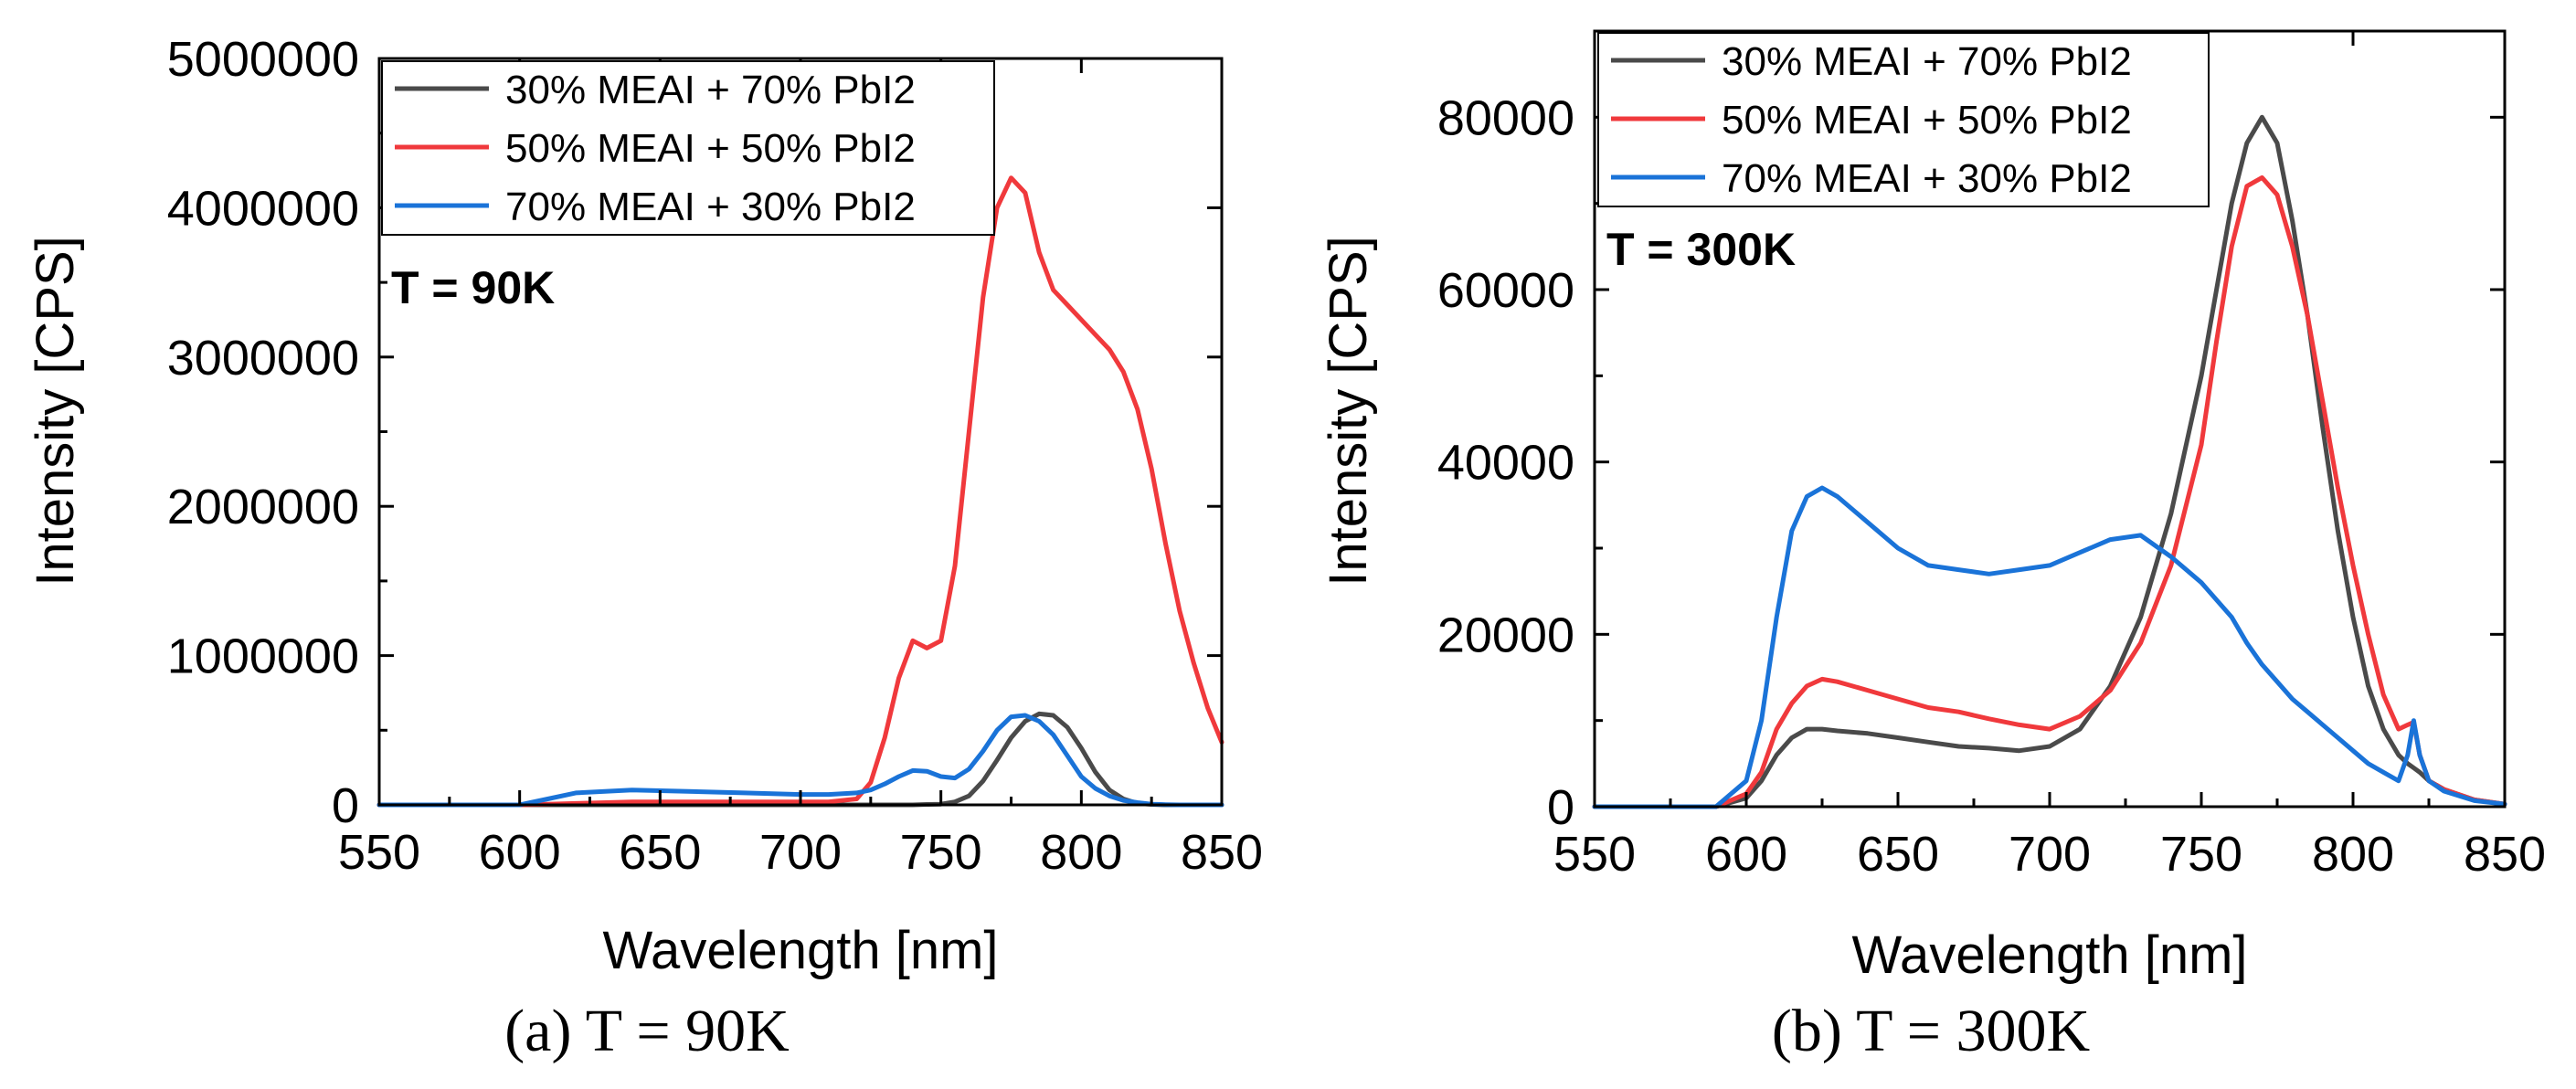 The width and height of the screenshot is (2576, 1089). I want to click on panel-a-y-tick-label: 1000000, so click(263, 656).